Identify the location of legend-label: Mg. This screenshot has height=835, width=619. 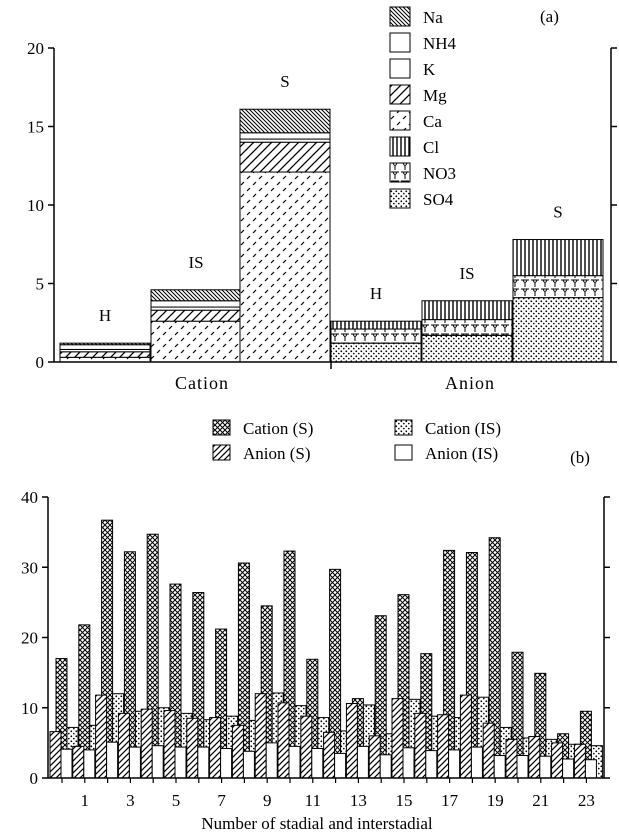
(435, 95).